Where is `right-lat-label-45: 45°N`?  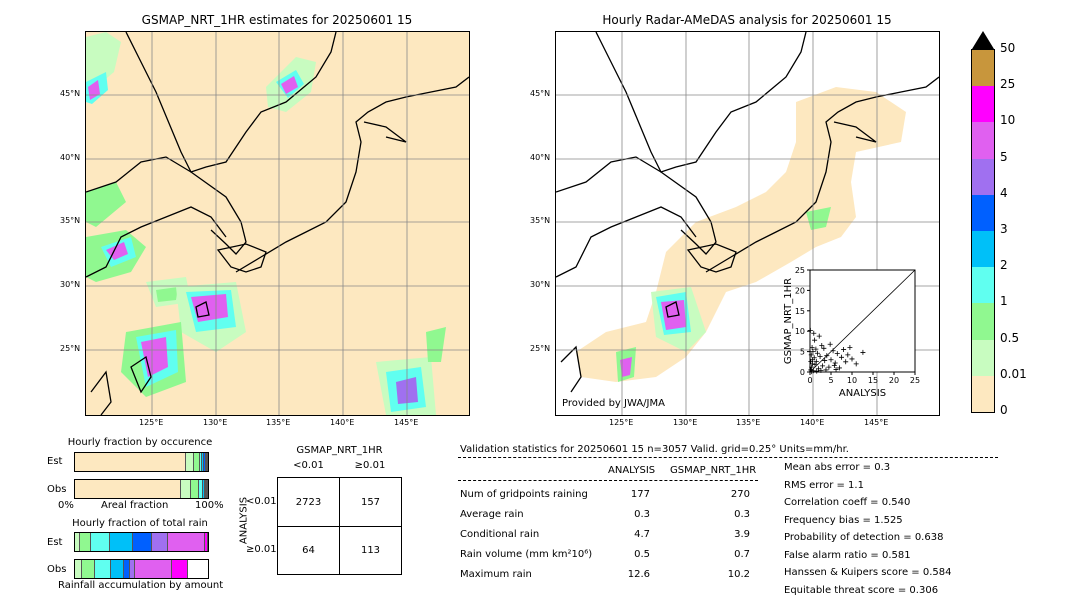 right-lat-label-45: 45°N is located at coordinates (540, 93).